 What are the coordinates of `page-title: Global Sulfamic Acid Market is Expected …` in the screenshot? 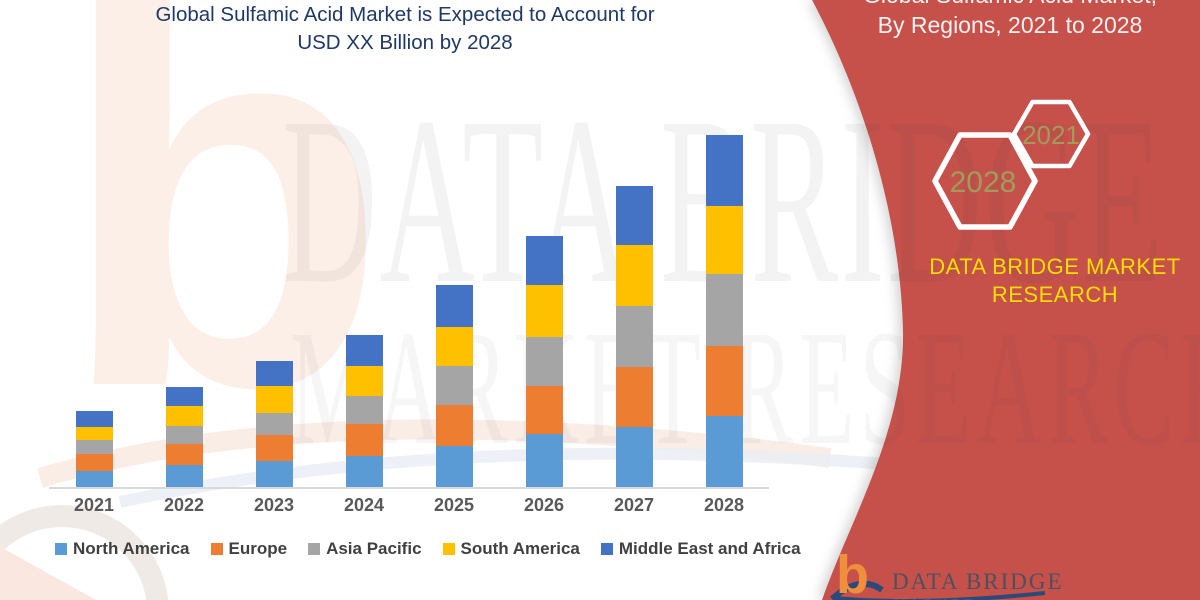 It's located at (405, 29).